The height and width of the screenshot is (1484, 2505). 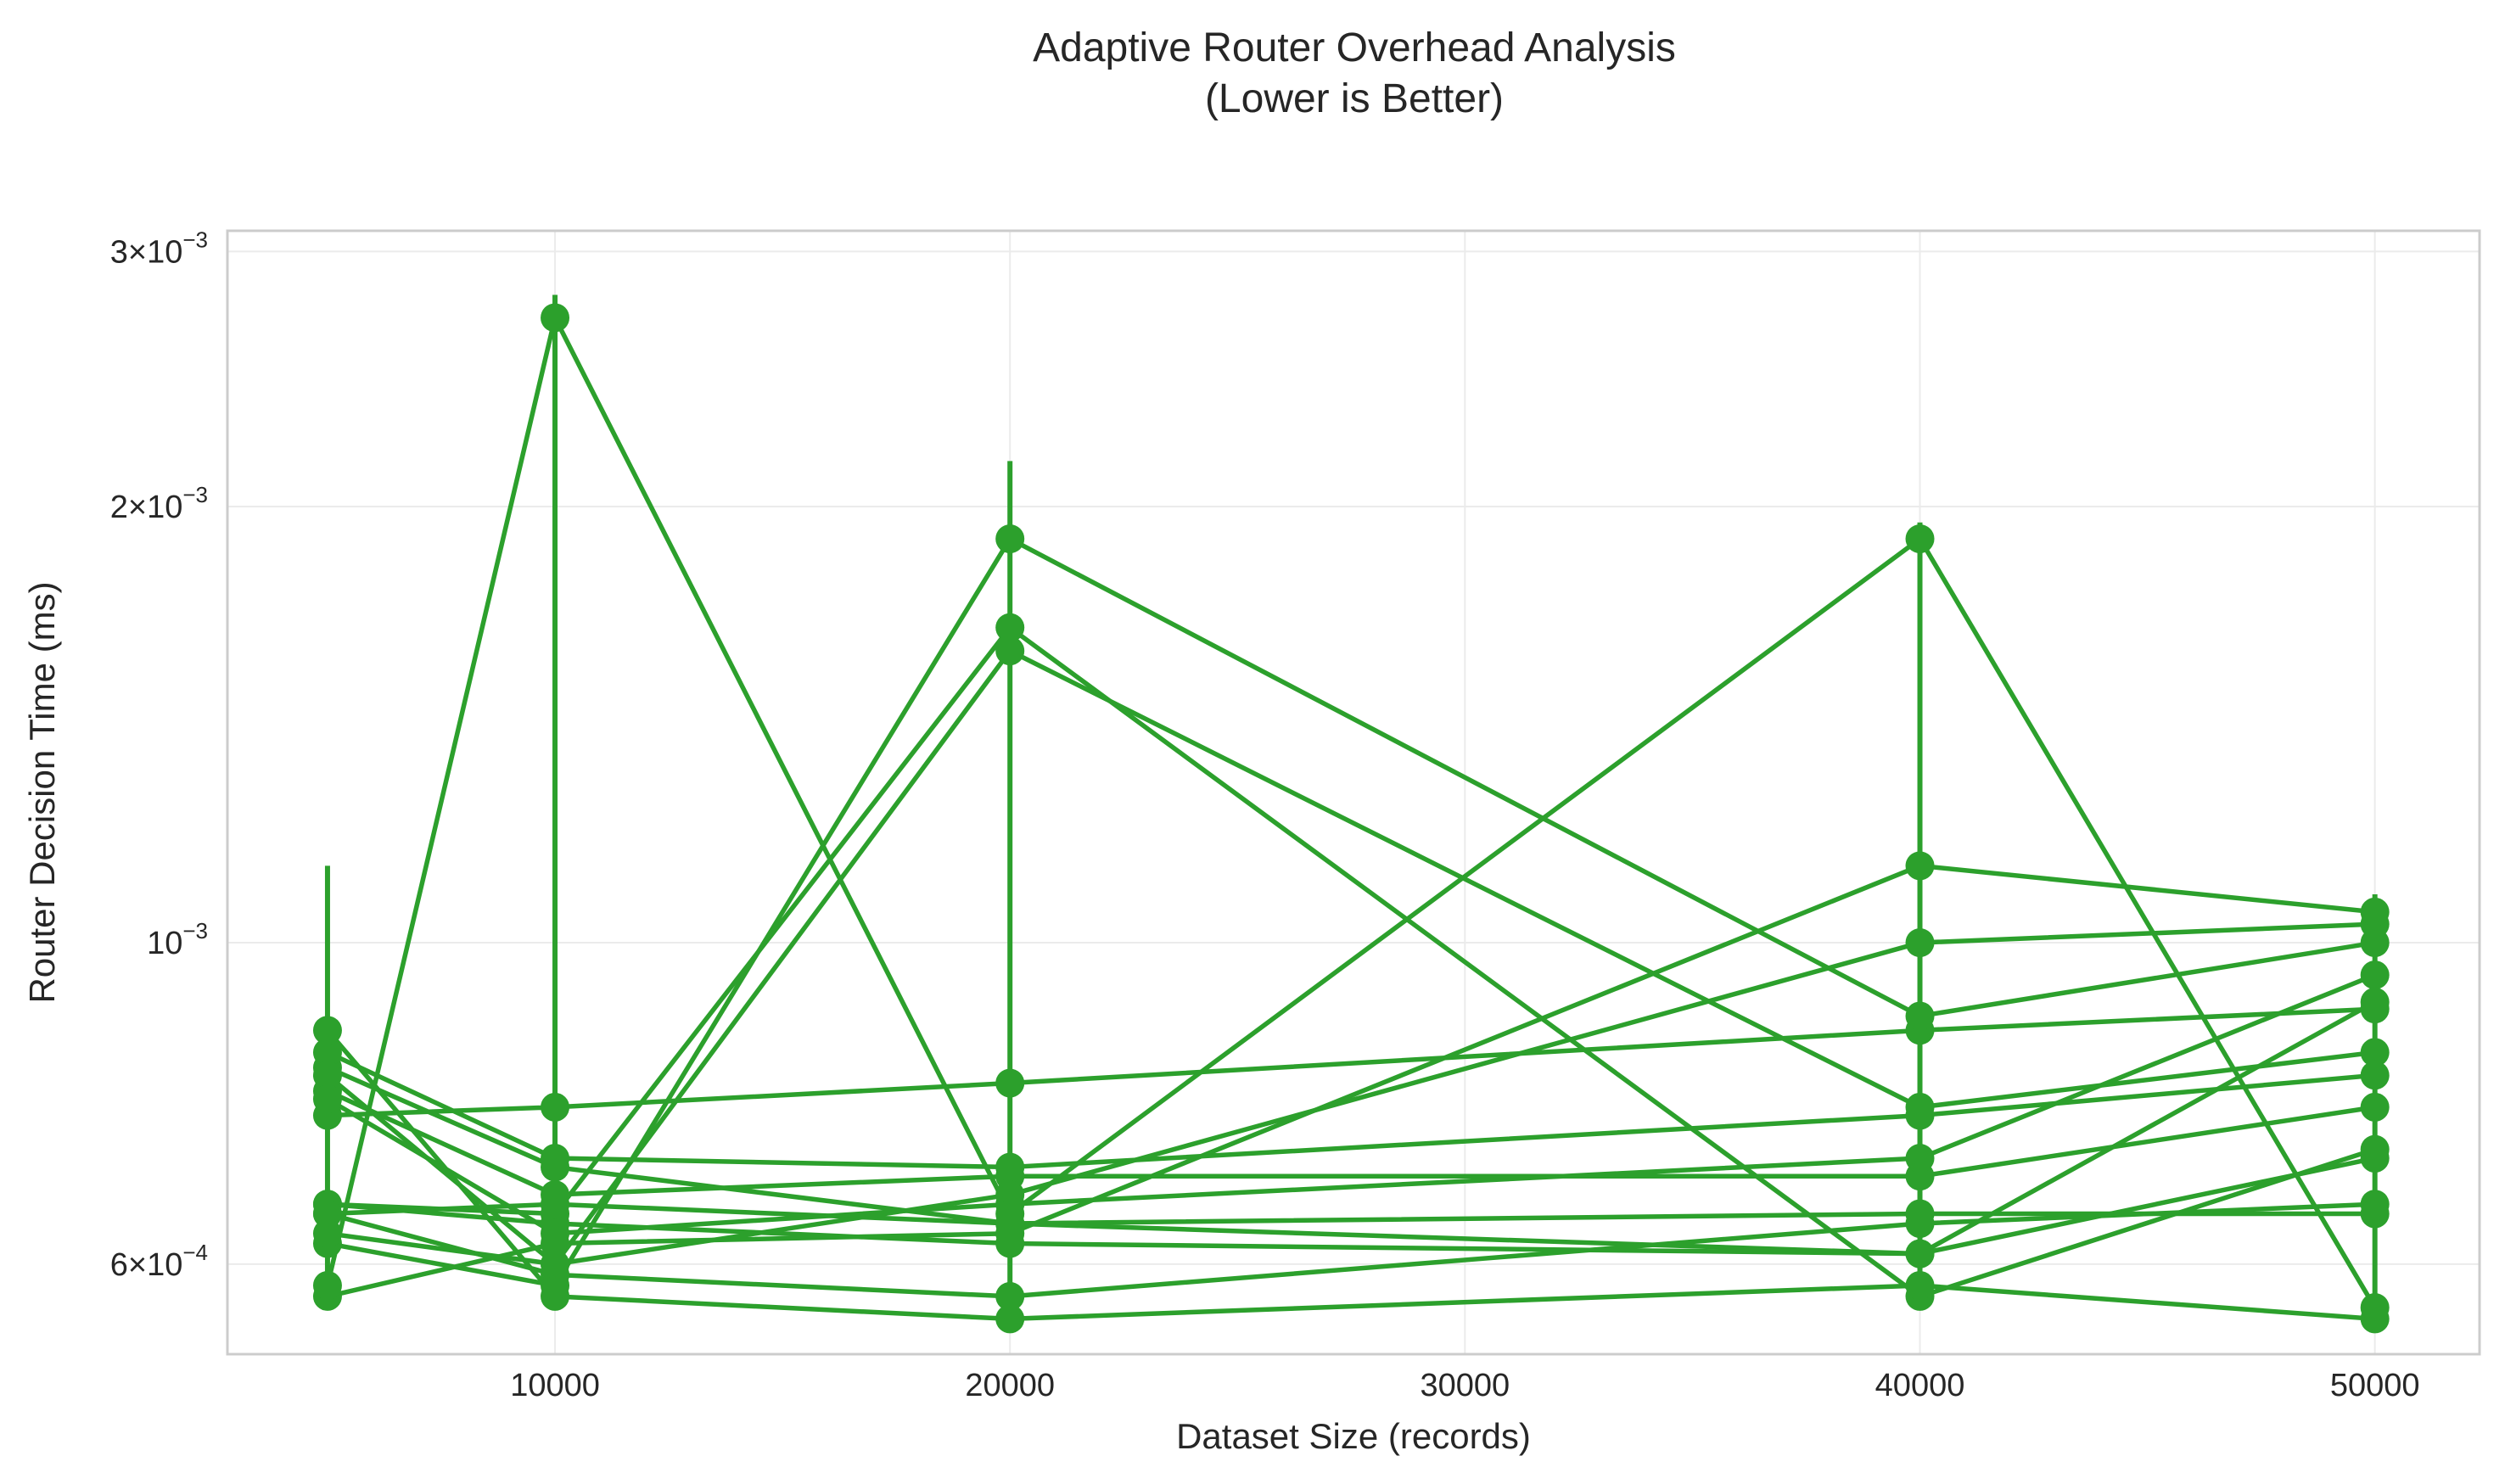 What do you see at coordinates (1466, 1385) in the screenshot?
I see `x-tick-label: 30000` at bounding box center [1466, 1385].